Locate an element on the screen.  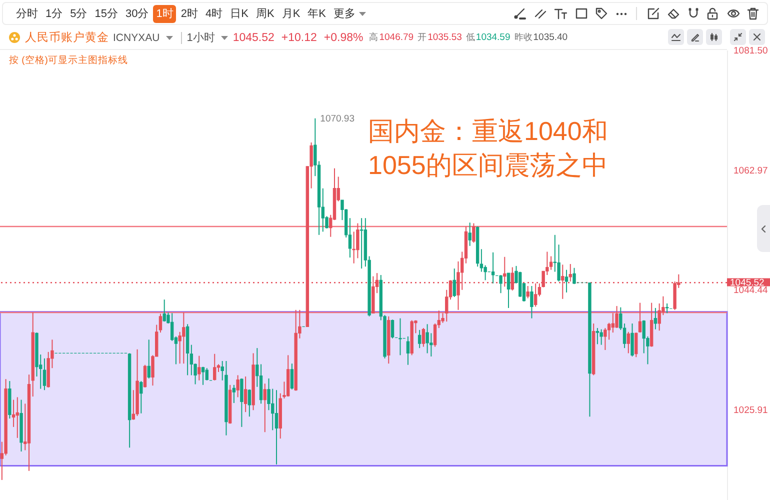
text: +0.98% is located at coordinates (344, 38).